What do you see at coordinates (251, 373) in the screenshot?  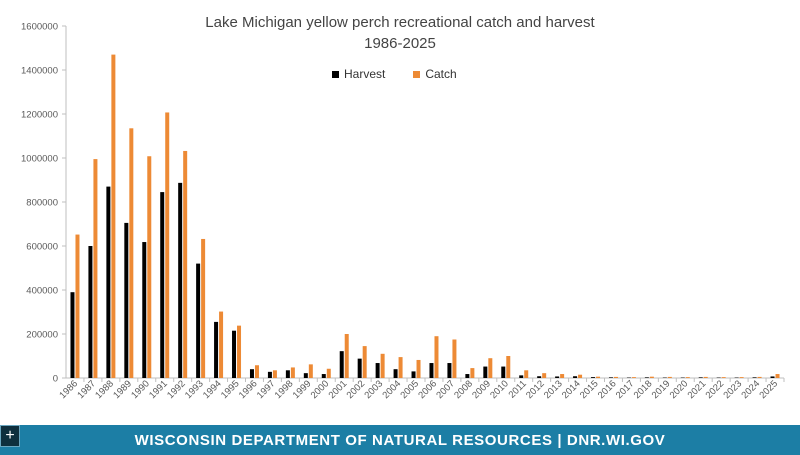 I see `bar-harvest-1996` at bounding box center [251, 373].